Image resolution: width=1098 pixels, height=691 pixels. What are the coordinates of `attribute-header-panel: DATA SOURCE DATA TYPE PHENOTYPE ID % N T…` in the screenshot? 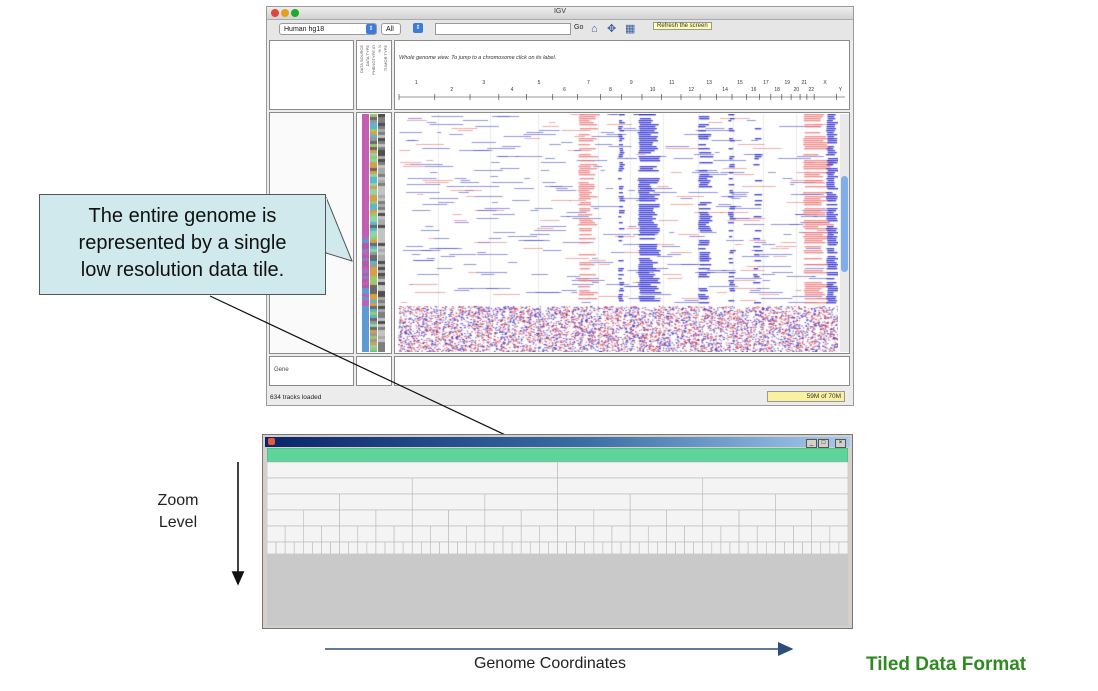 It's located at (374, 75).